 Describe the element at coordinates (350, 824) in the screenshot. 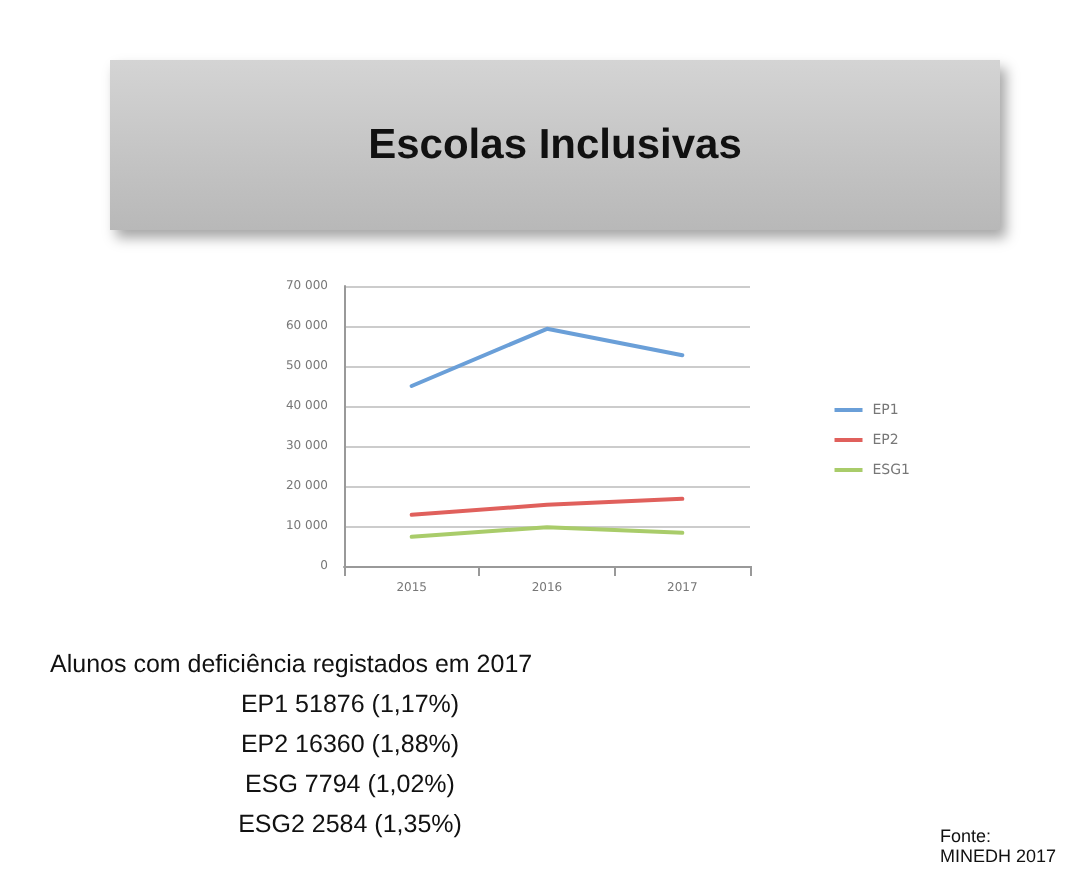

I see `text: ESG2 2584 (1,35%)` at that location.